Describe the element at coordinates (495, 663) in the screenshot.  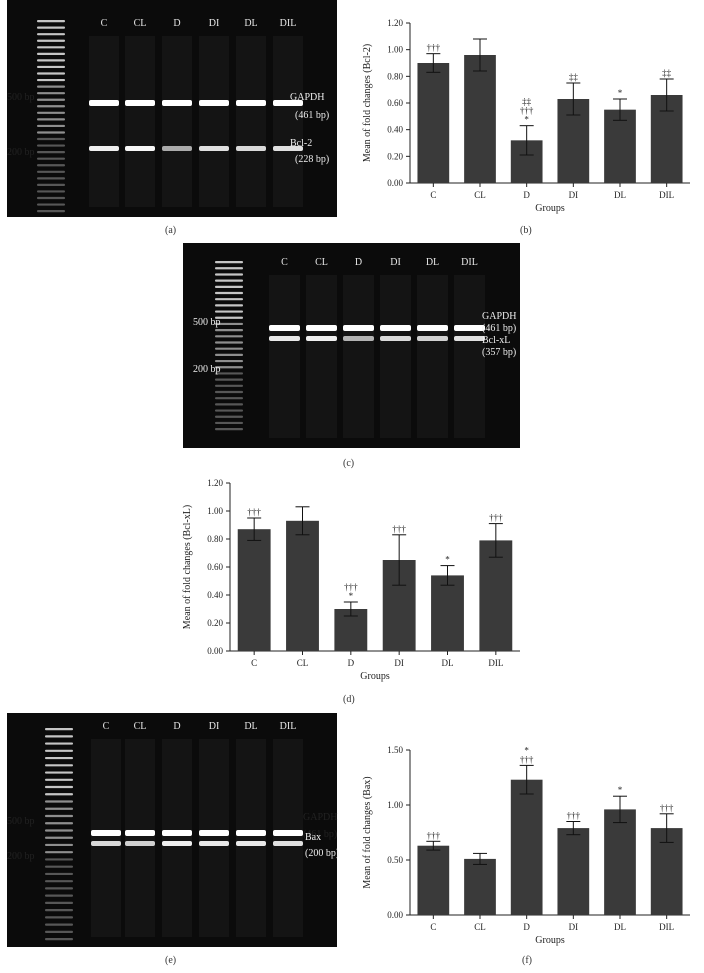
I see `x-tick-label: DIL` at that location.